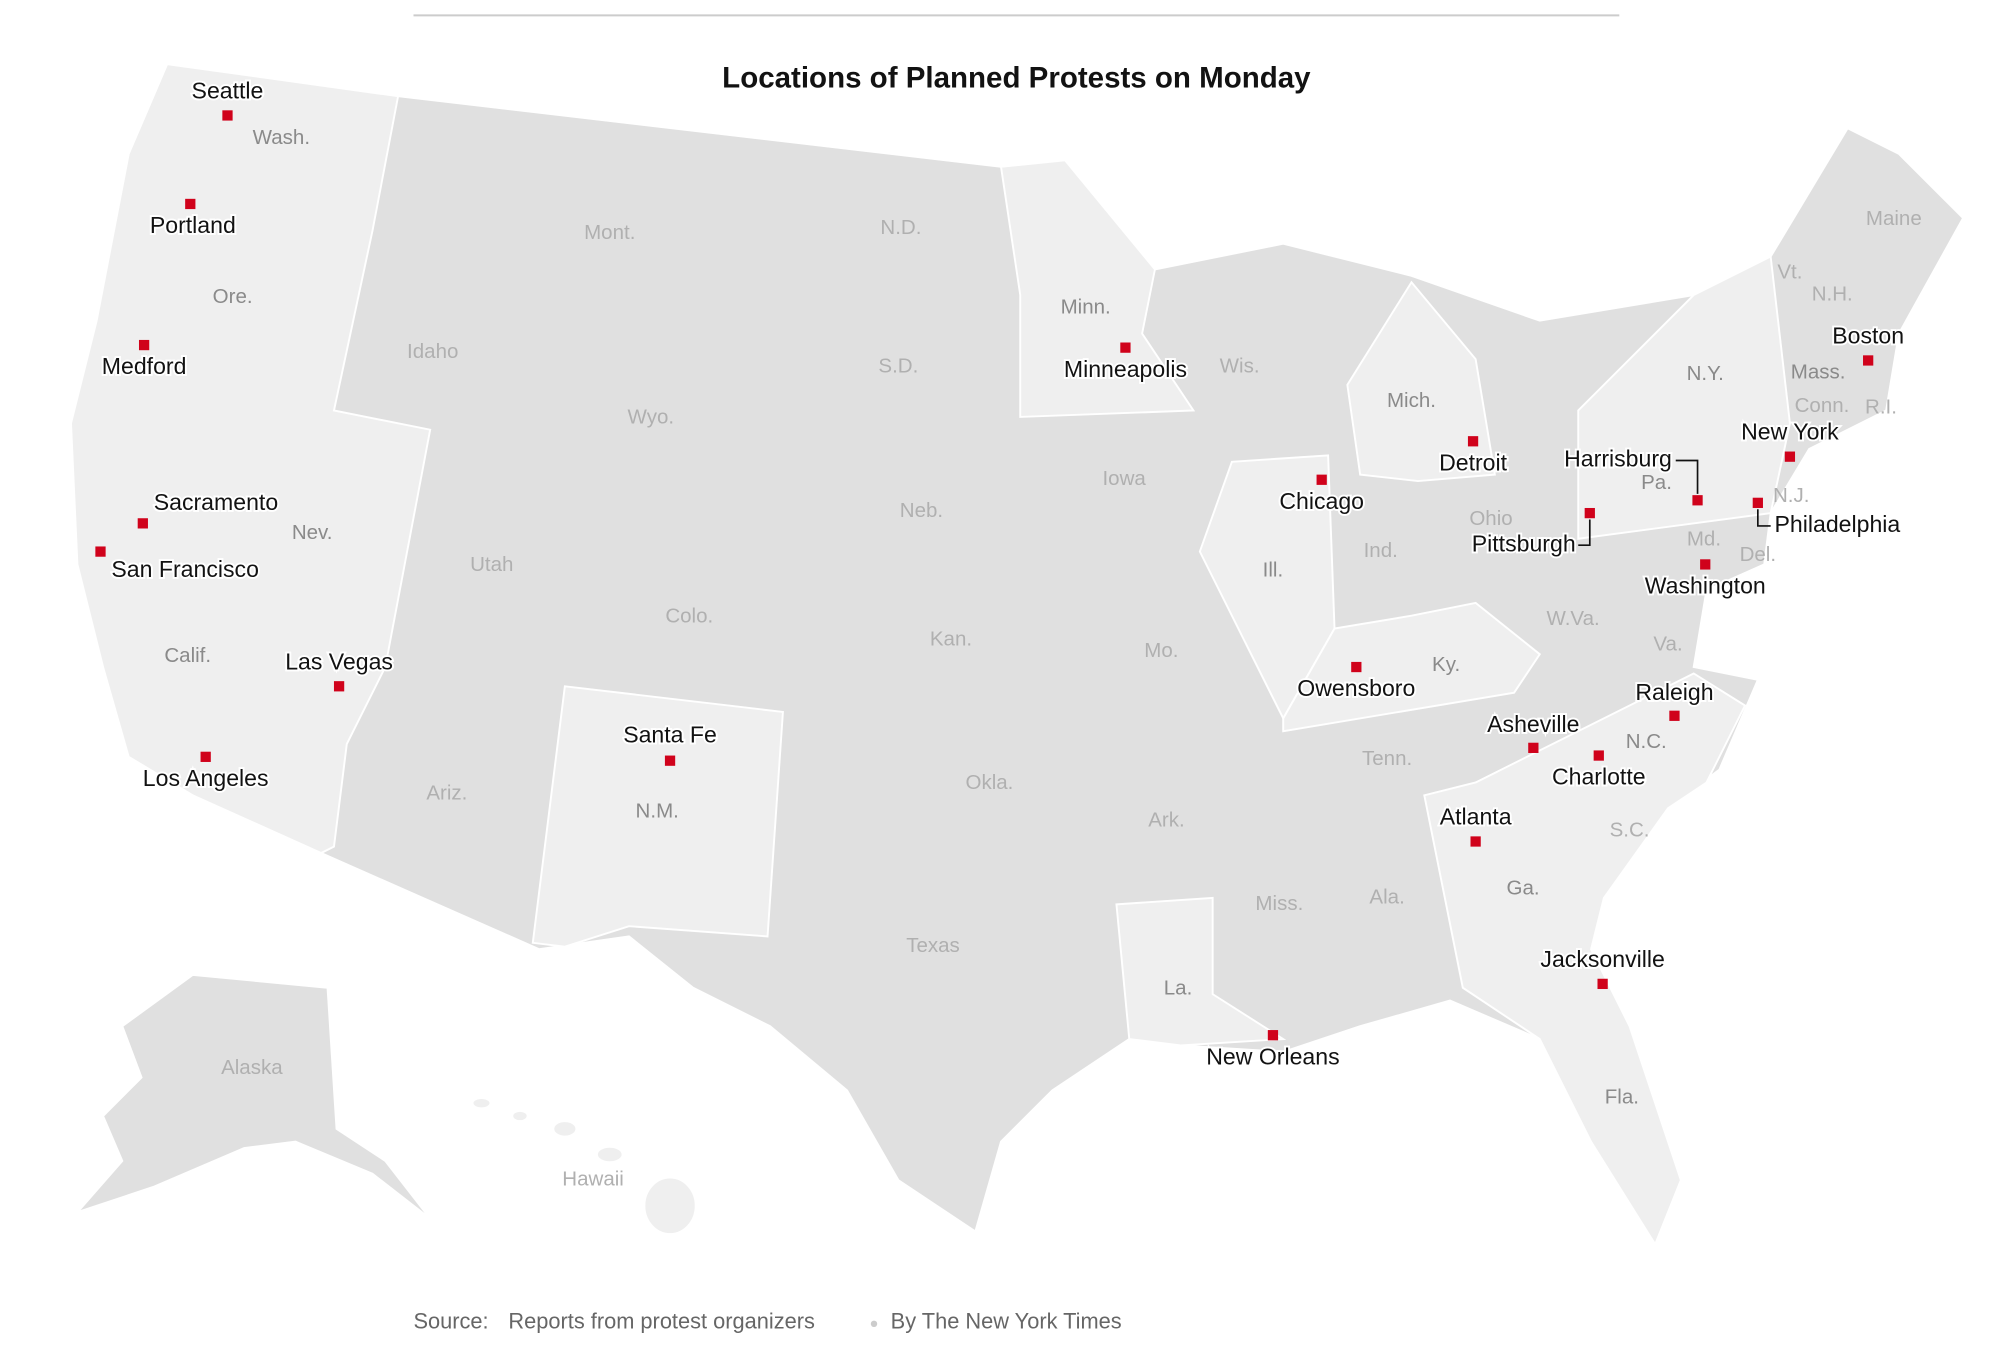 This screenshot has height=1370, width=2002. What do you see at coordinates (1421, 381) in the screenshot?
I see `michigan` at bounding box center [1421, 381].